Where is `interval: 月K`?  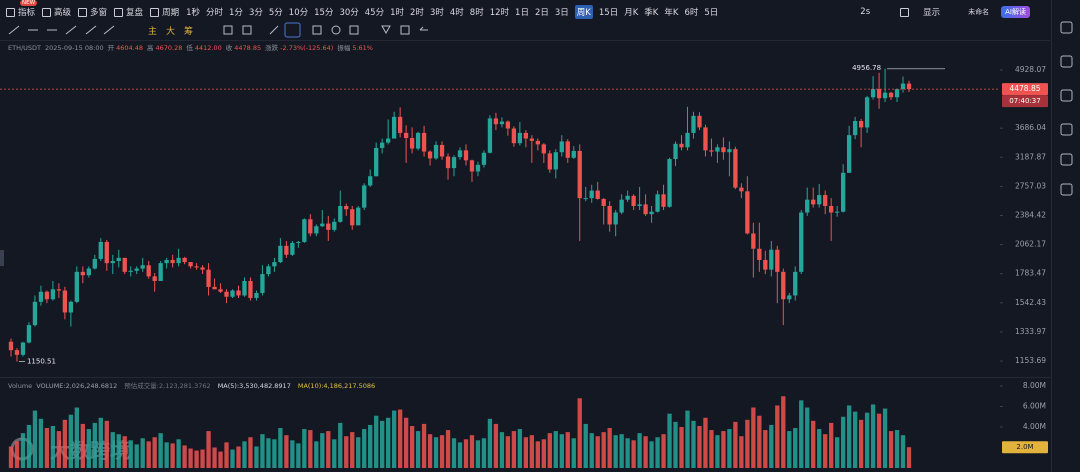
interval: 月K is located at coordinates (631, 13).